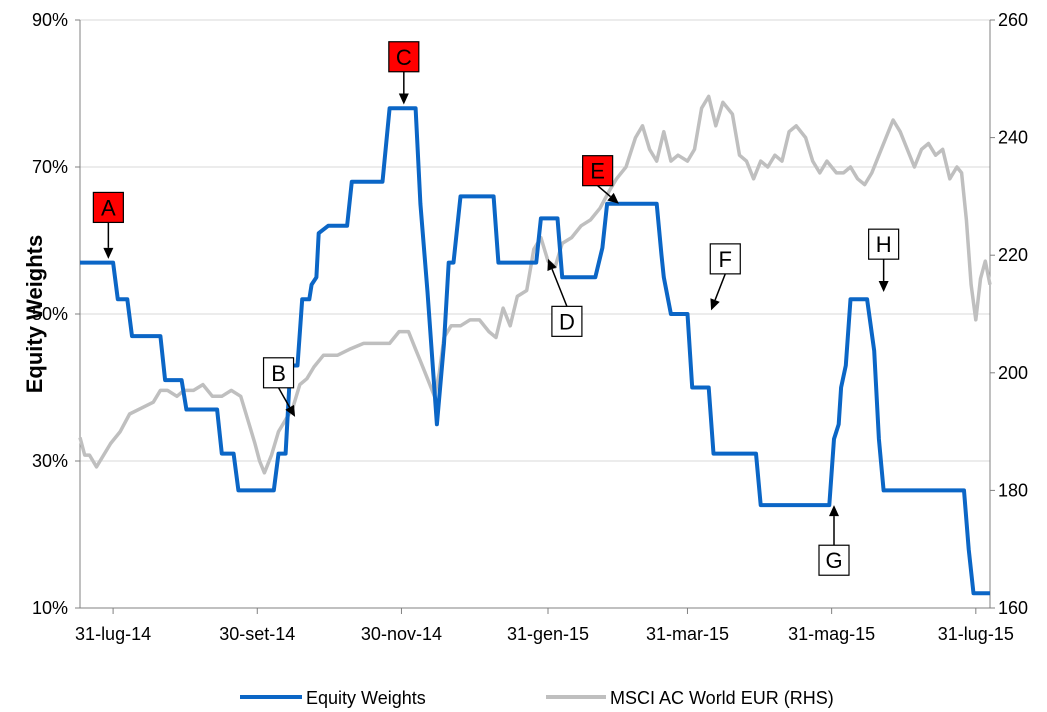 This screenshot has height=712, width=1047. I want to click on annotation-label: F, so click(725, 259).